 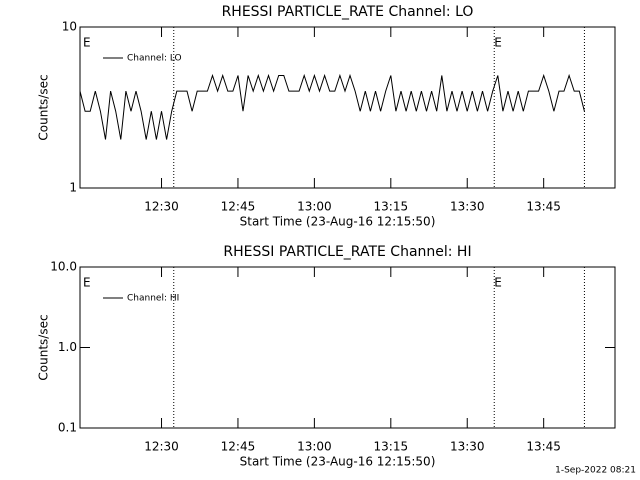 What do you see at coordinates (63, 267) in the screenshot?
I see `y-tick-label: 10.0` at bounding box center [63, 267].